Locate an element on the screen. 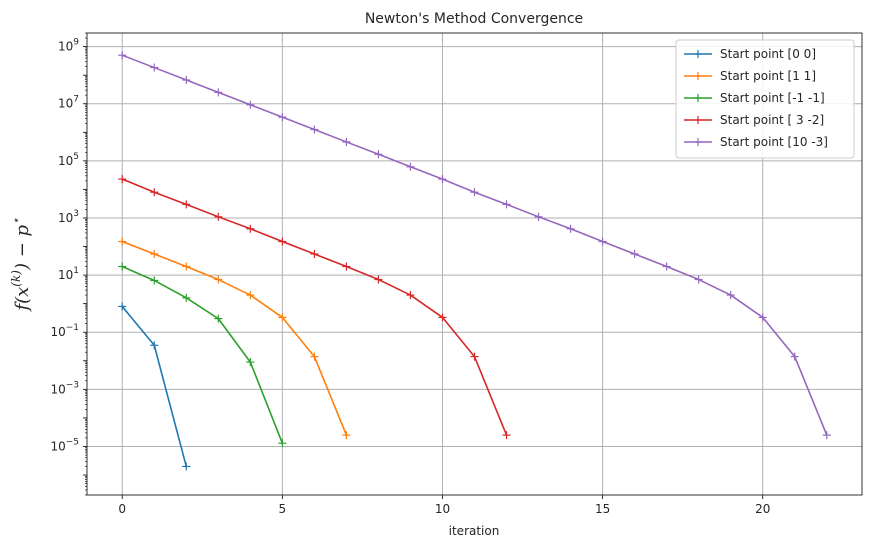  y-tick-label: 10³ is located at coordinates (68, 217).